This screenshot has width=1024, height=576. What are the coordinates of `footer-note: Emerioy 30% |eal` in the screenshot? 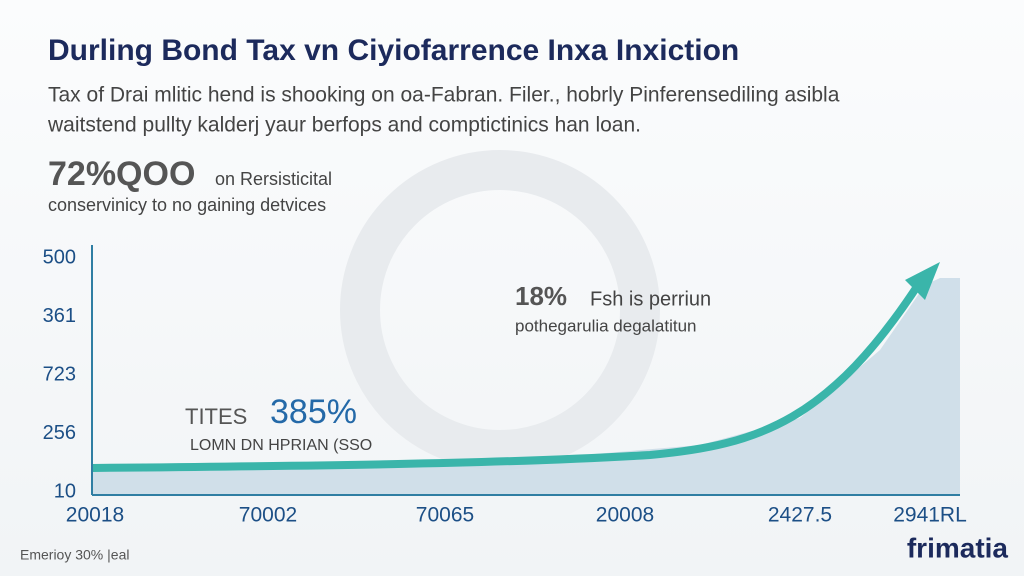 It's located at (74, 555).